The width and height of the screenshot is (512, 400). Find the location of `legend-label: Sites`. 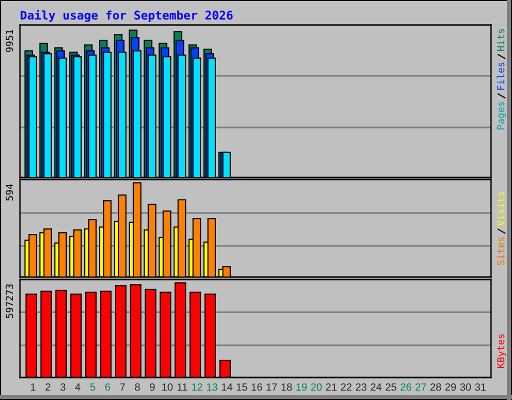

legend-label: Sites is located at coordinates (500, 251).